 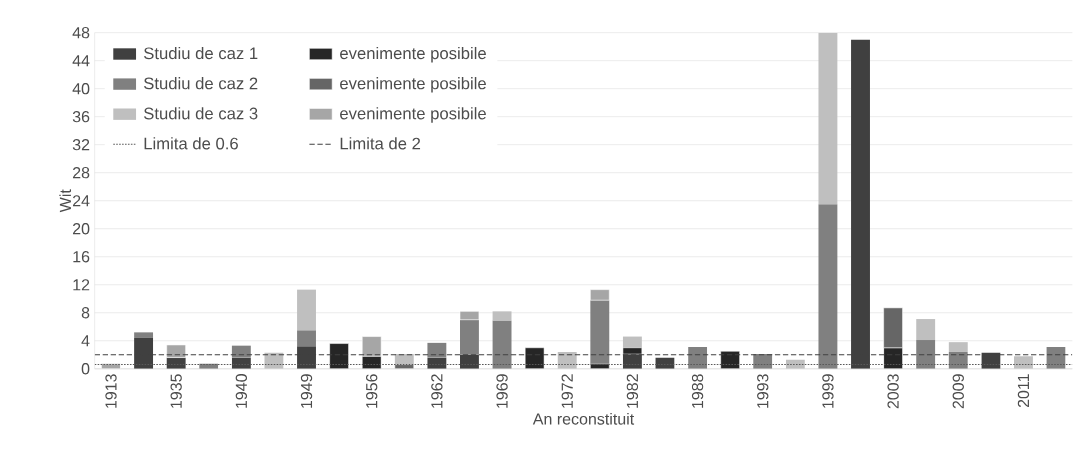 What do you see at coordinates (372, 391) in the screenshot?
I see `x-tick-label: 1956` at bounding box center [372, 391].